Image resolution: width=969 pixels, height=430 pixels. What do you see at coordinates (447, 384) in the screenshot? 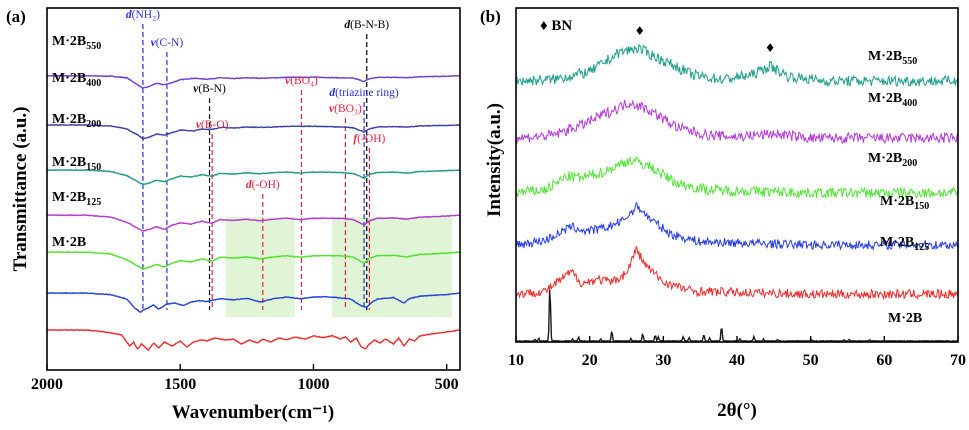
I see `x-tick-label-a-3: 500` at bounding box center [447, 384].